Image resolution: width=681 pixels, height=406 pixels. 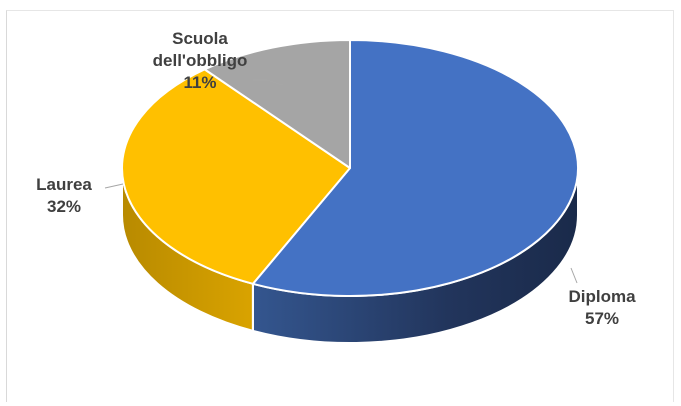 What do you see at coordinates (64, 206) in the screenshot?
I see `data-label-laurea-percent: 32%` at bounding box center [64, 206].